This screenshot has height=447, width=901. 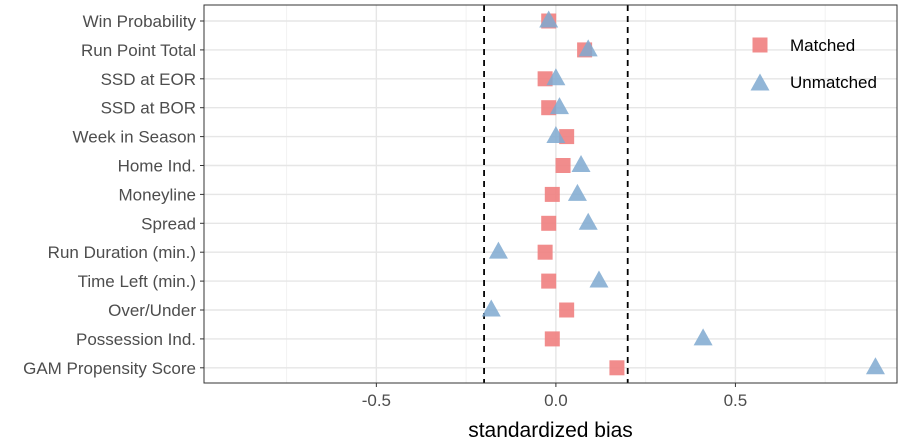 What do you see at coordinates (157, 166) in the screenshot?
I see `y-tick-label: Home Ind.` at bounding box center [157, 166].